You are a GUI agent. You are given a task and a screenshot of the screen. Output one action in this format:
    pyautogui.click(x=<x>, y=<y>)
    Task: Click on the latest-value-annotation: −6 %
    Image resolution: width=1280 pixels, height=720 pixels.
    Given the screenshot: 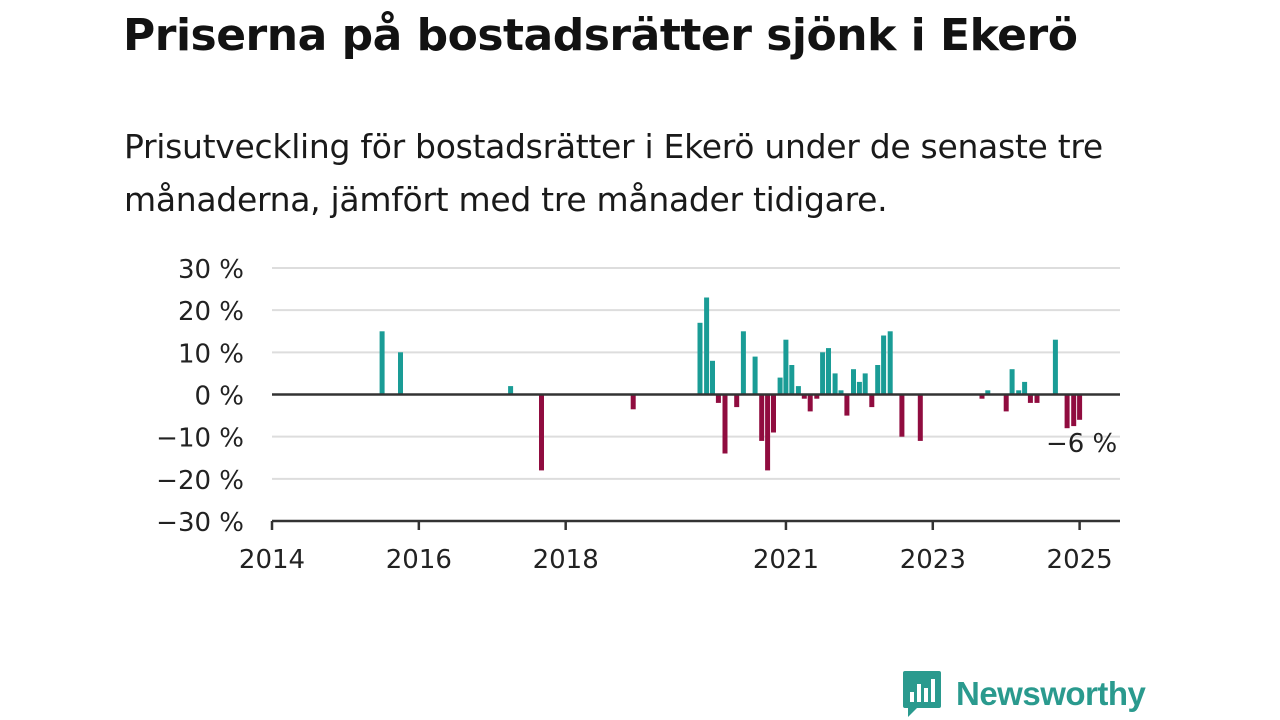 What is the action you would take?
    pyautogui.click(x=1081, y=444)
    